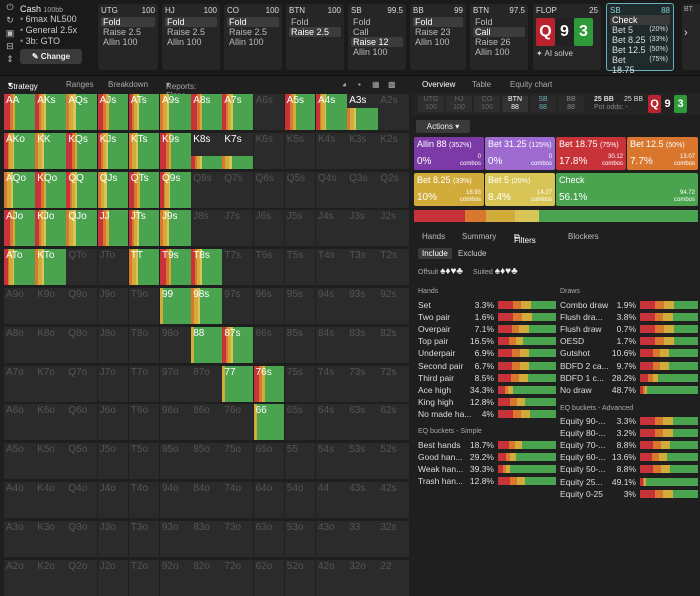  What do you see at coordinates (640, 50) in the screenshot?
I see `sb-option: Bet 12.5 (50%)` at bounding box center [640, 50].